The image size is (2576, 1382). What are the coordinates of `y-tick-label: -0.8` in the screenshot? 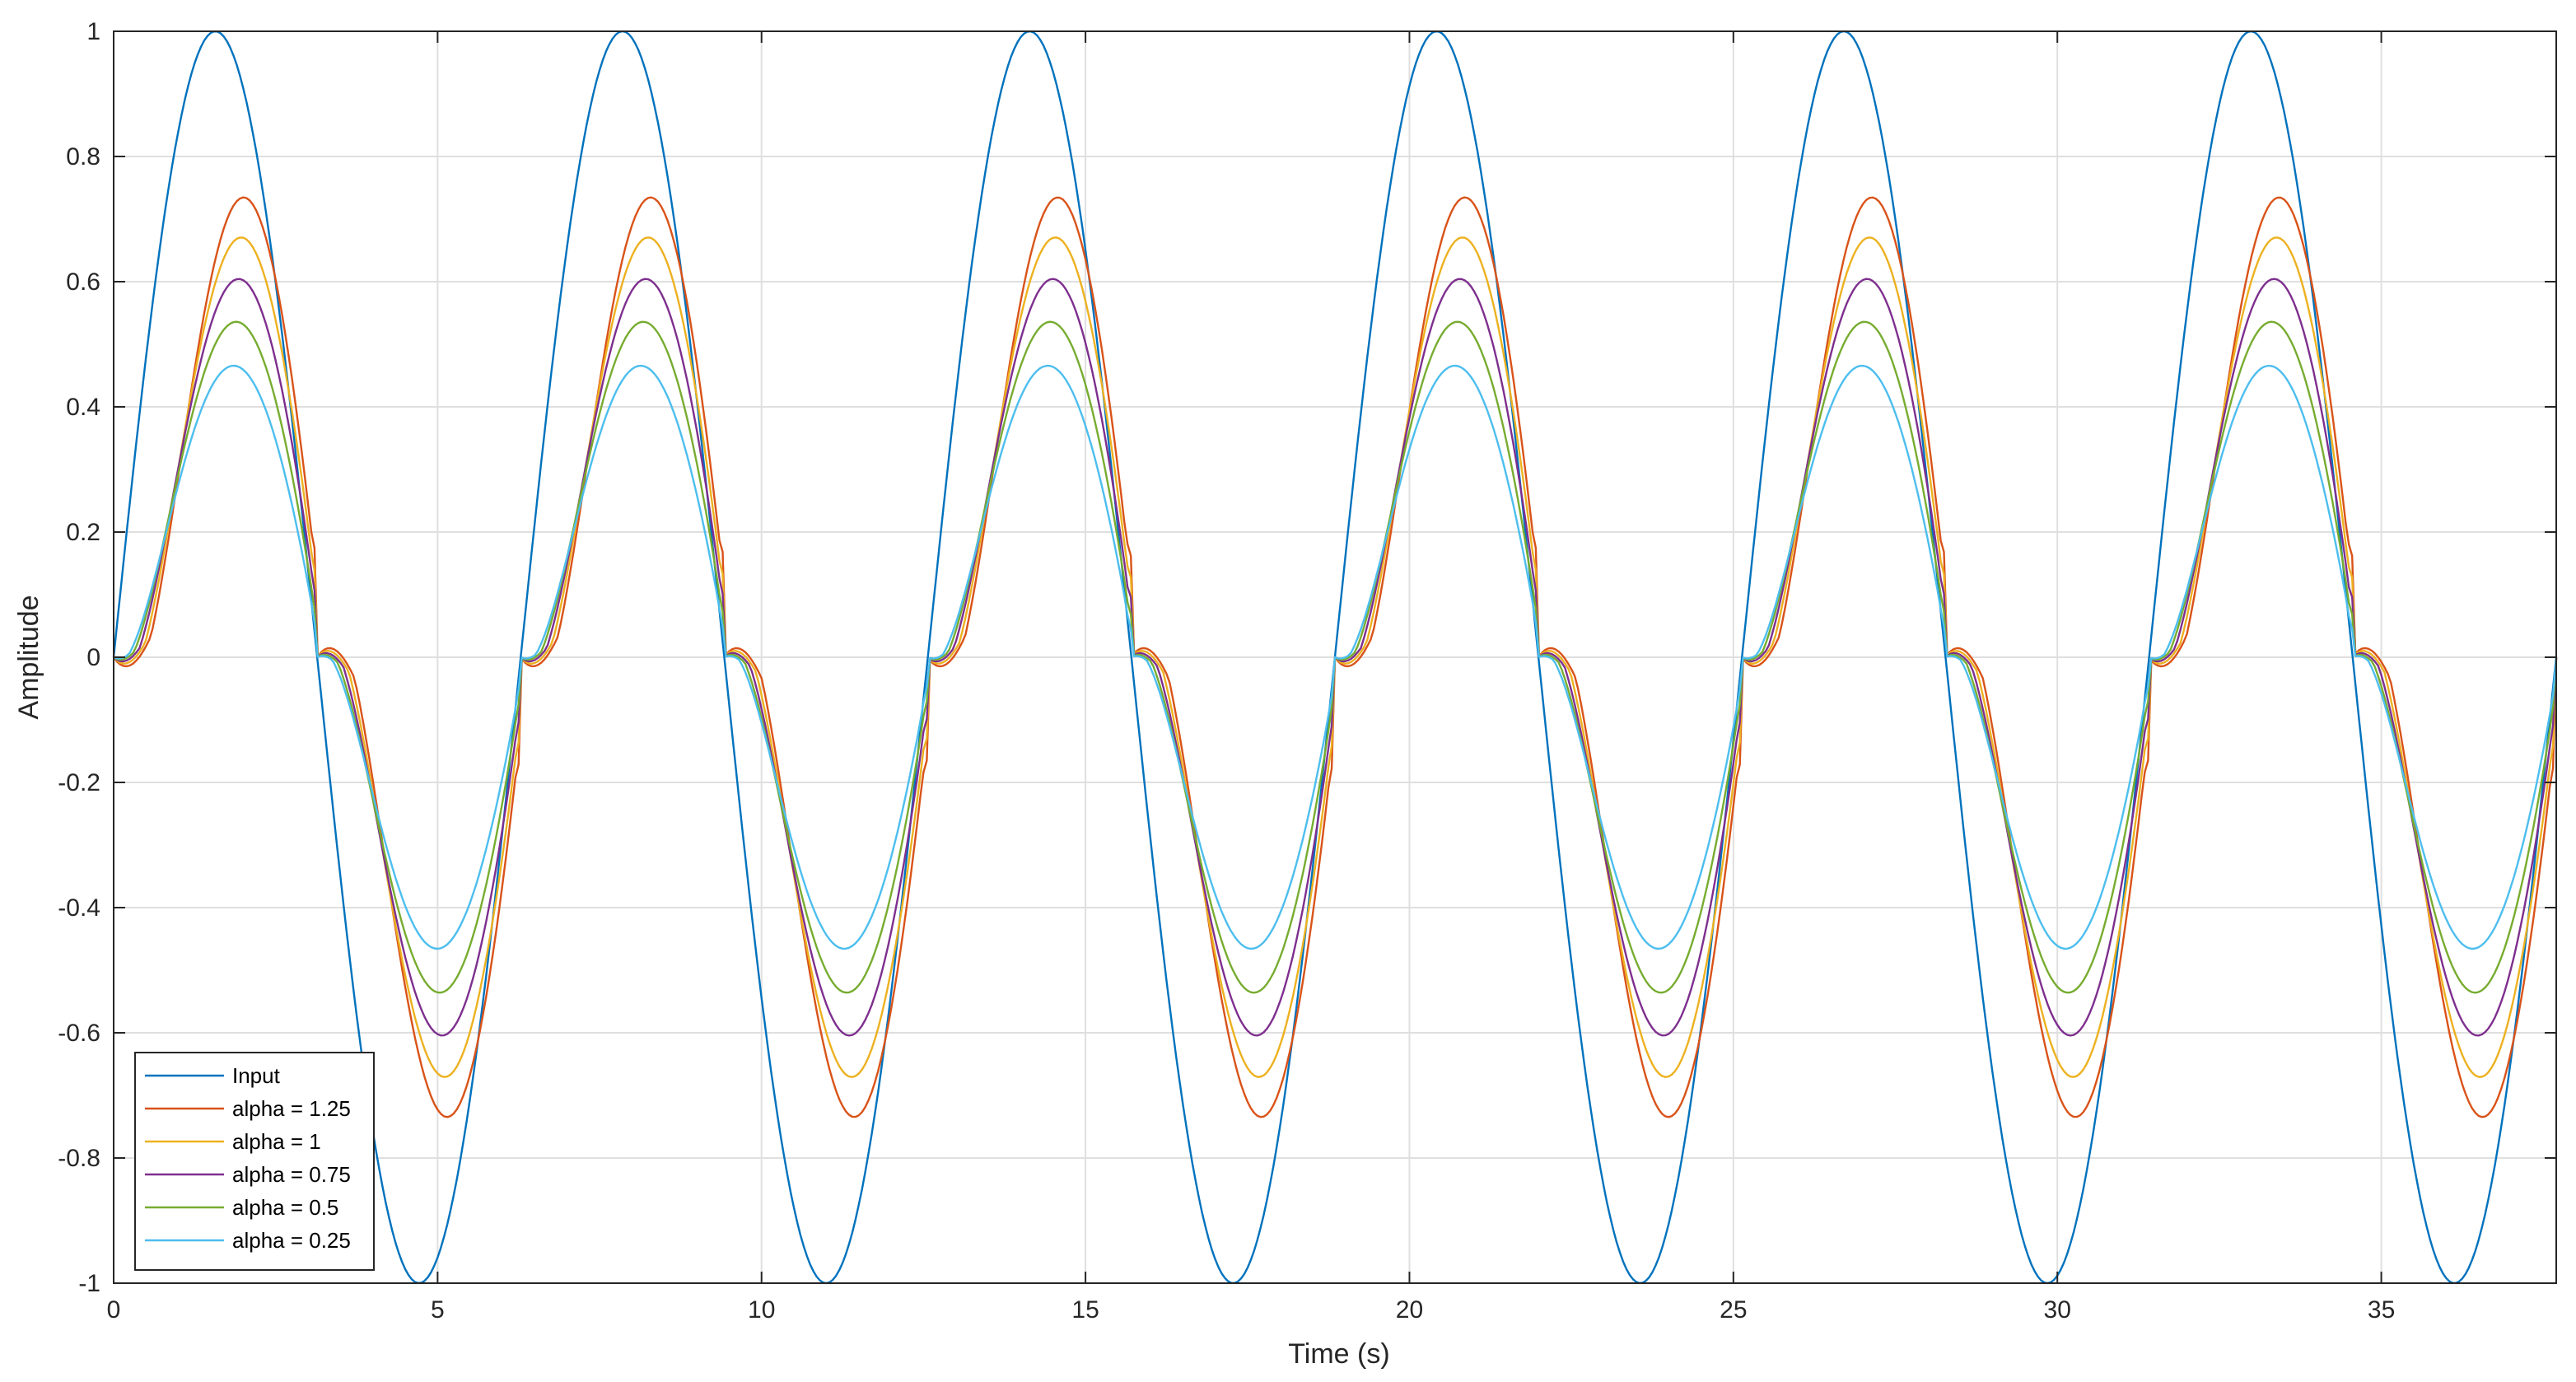 It's located at (79, 1158).